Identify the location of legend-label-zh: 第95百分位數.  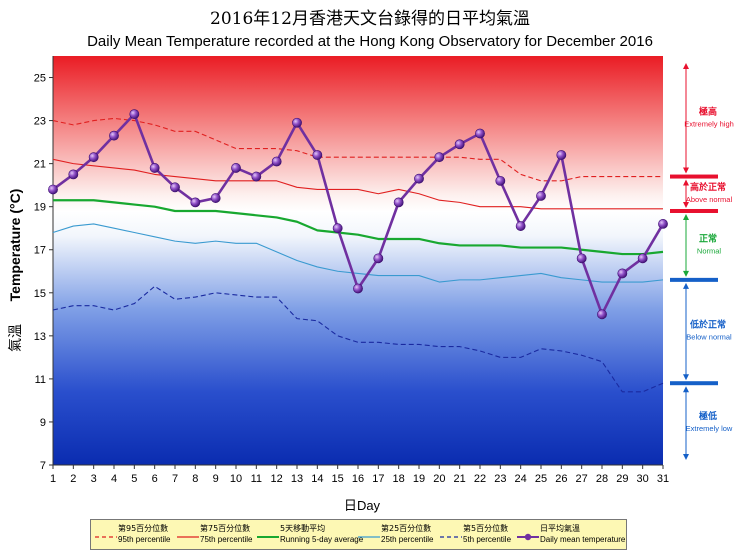
(143, 528).